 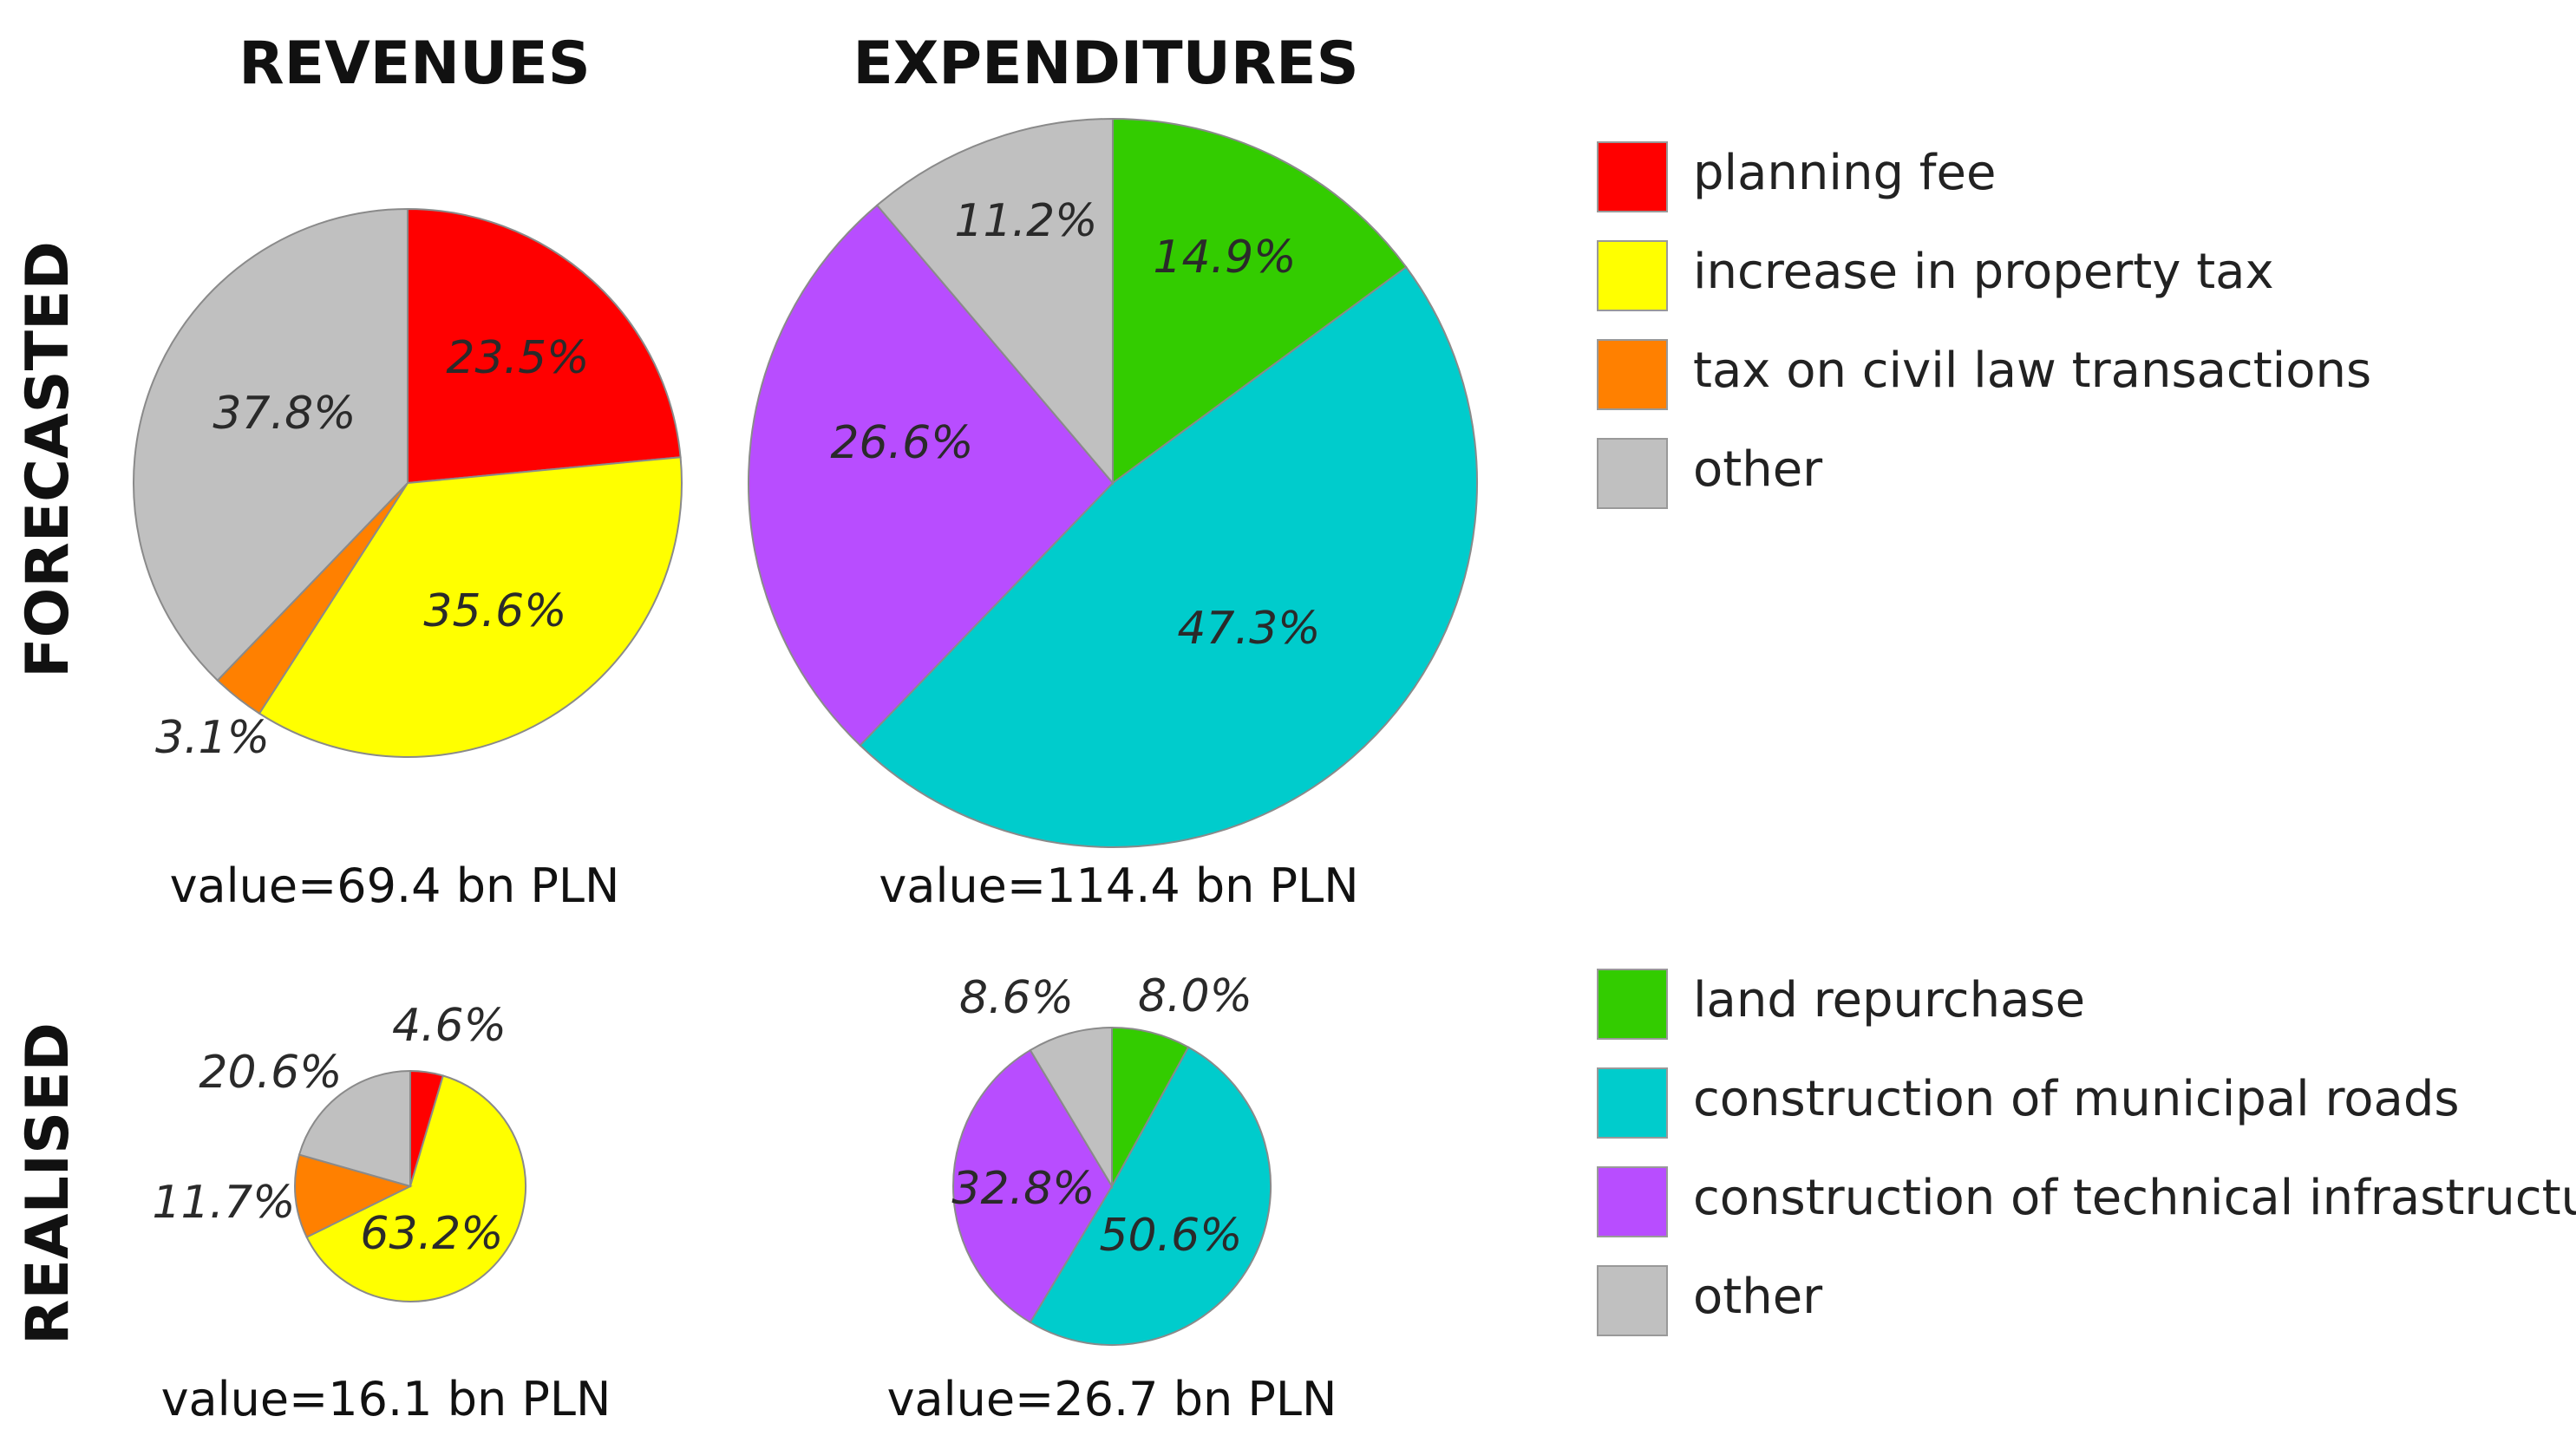 What do you see at coordinates (994, 301) in the screenshot?
I see `pie-slice-exp-forecast-other` at bounding box center [994, 301].